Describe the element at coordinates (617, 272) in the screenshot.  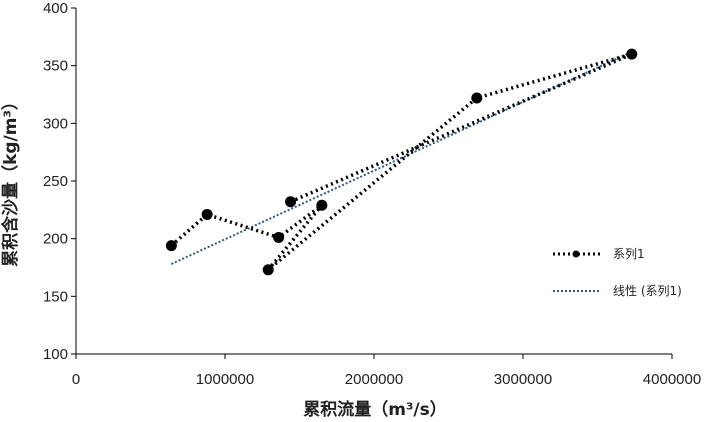
I see `legend: 系列1 线性 (系列1)` at that location.